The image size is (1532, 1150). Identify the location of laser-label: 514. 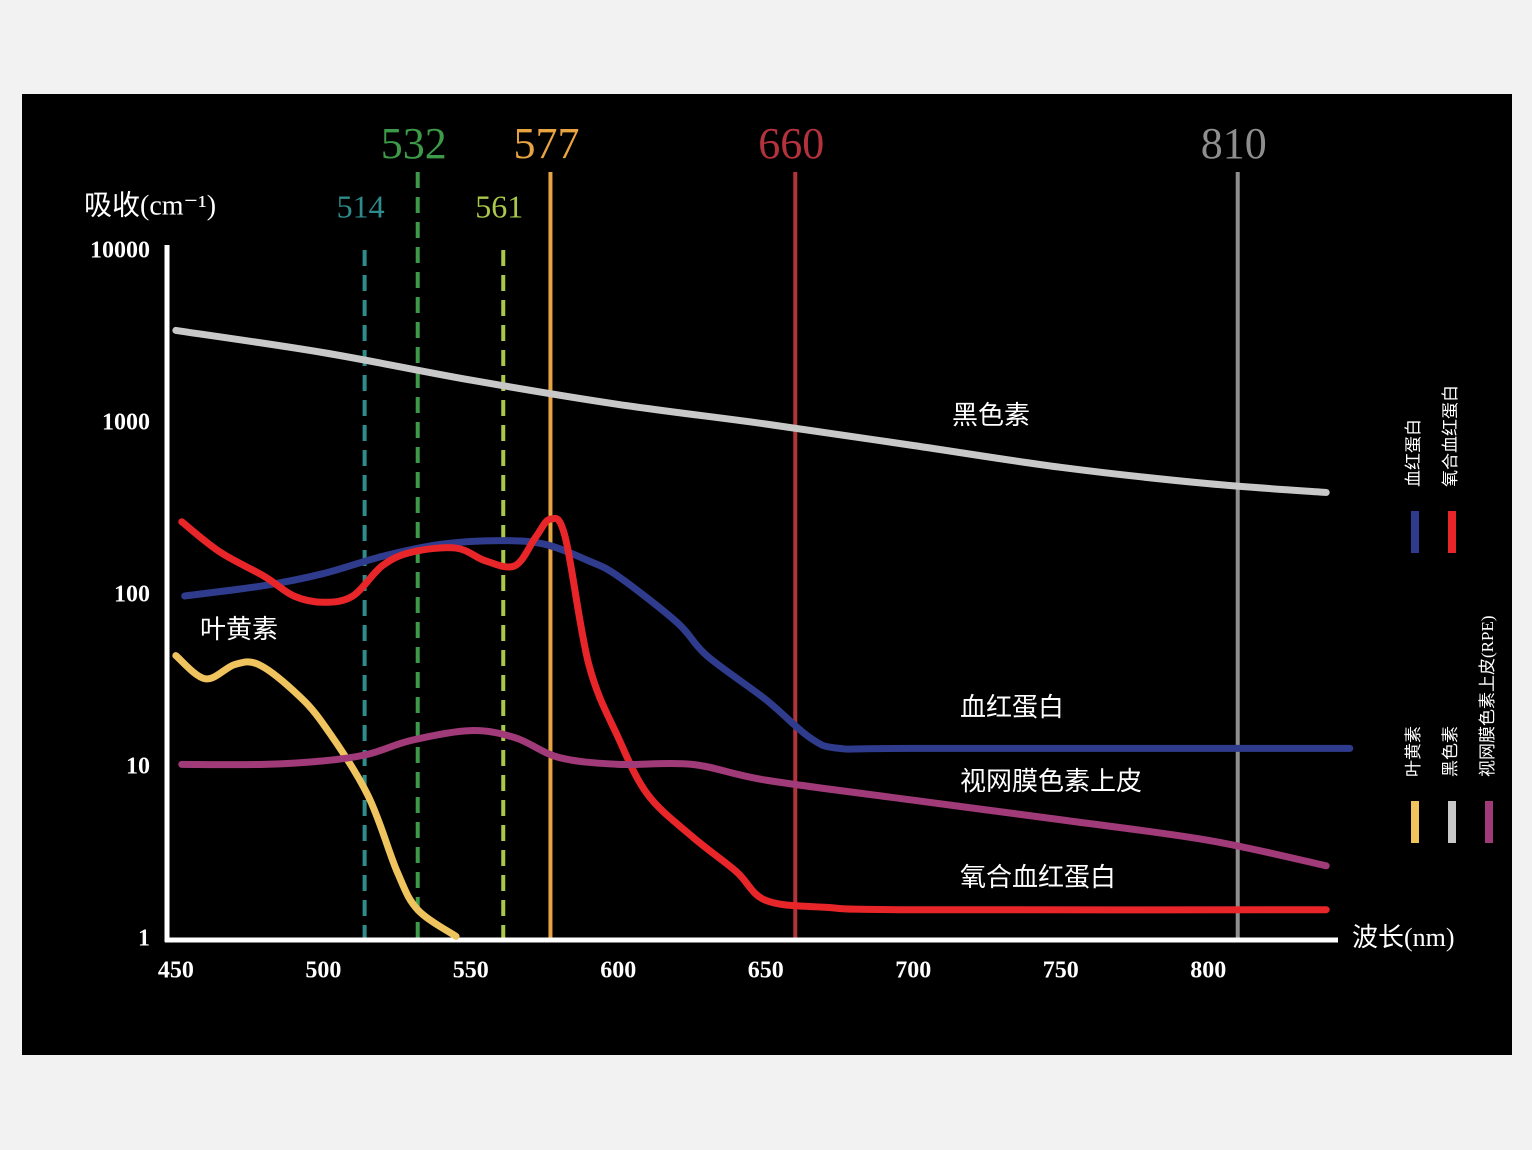
(361, 206).